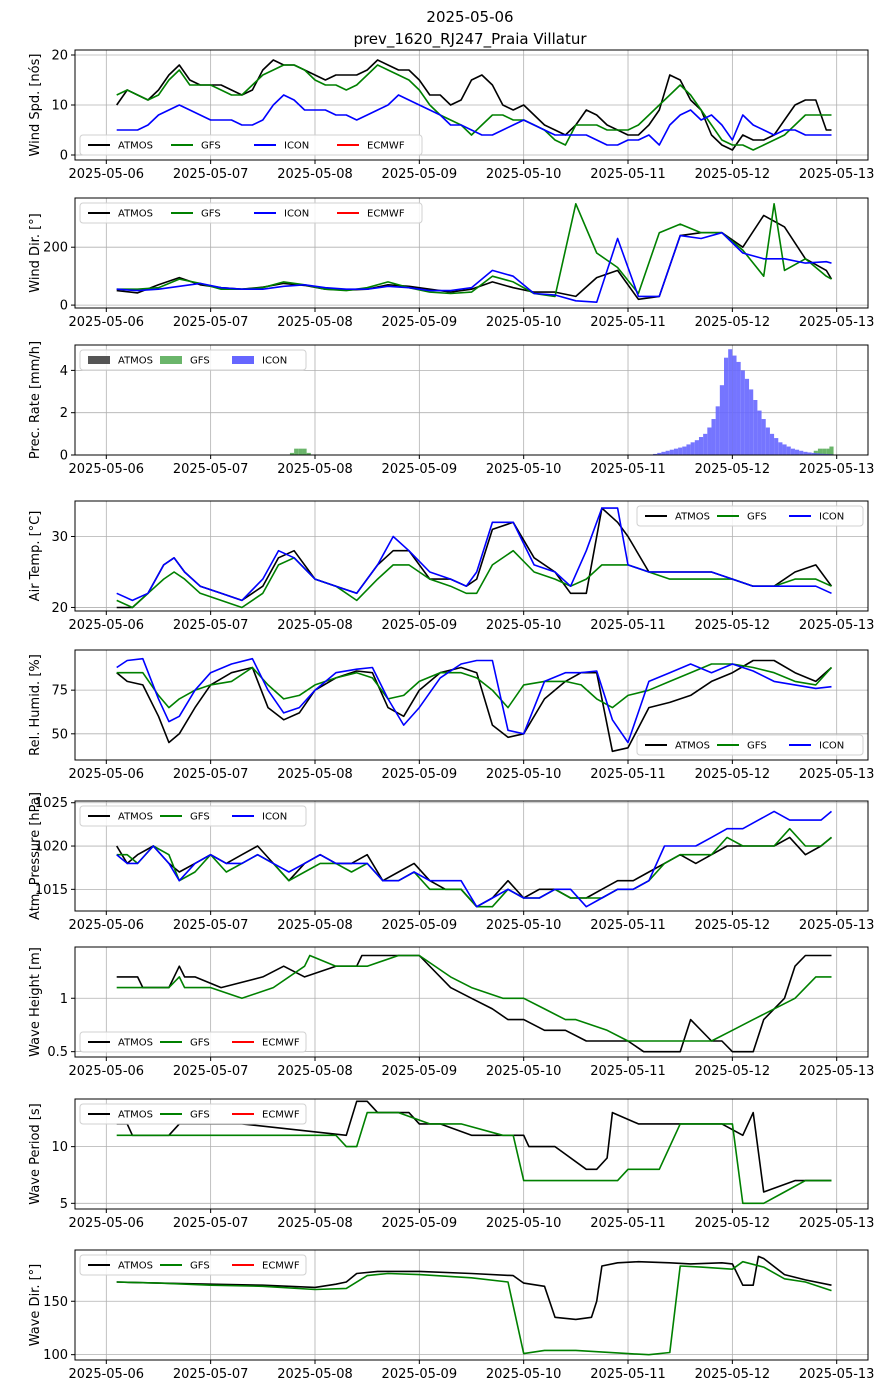  I want to click on x-tick-label: 2025-05-07, so click(211, 1071).